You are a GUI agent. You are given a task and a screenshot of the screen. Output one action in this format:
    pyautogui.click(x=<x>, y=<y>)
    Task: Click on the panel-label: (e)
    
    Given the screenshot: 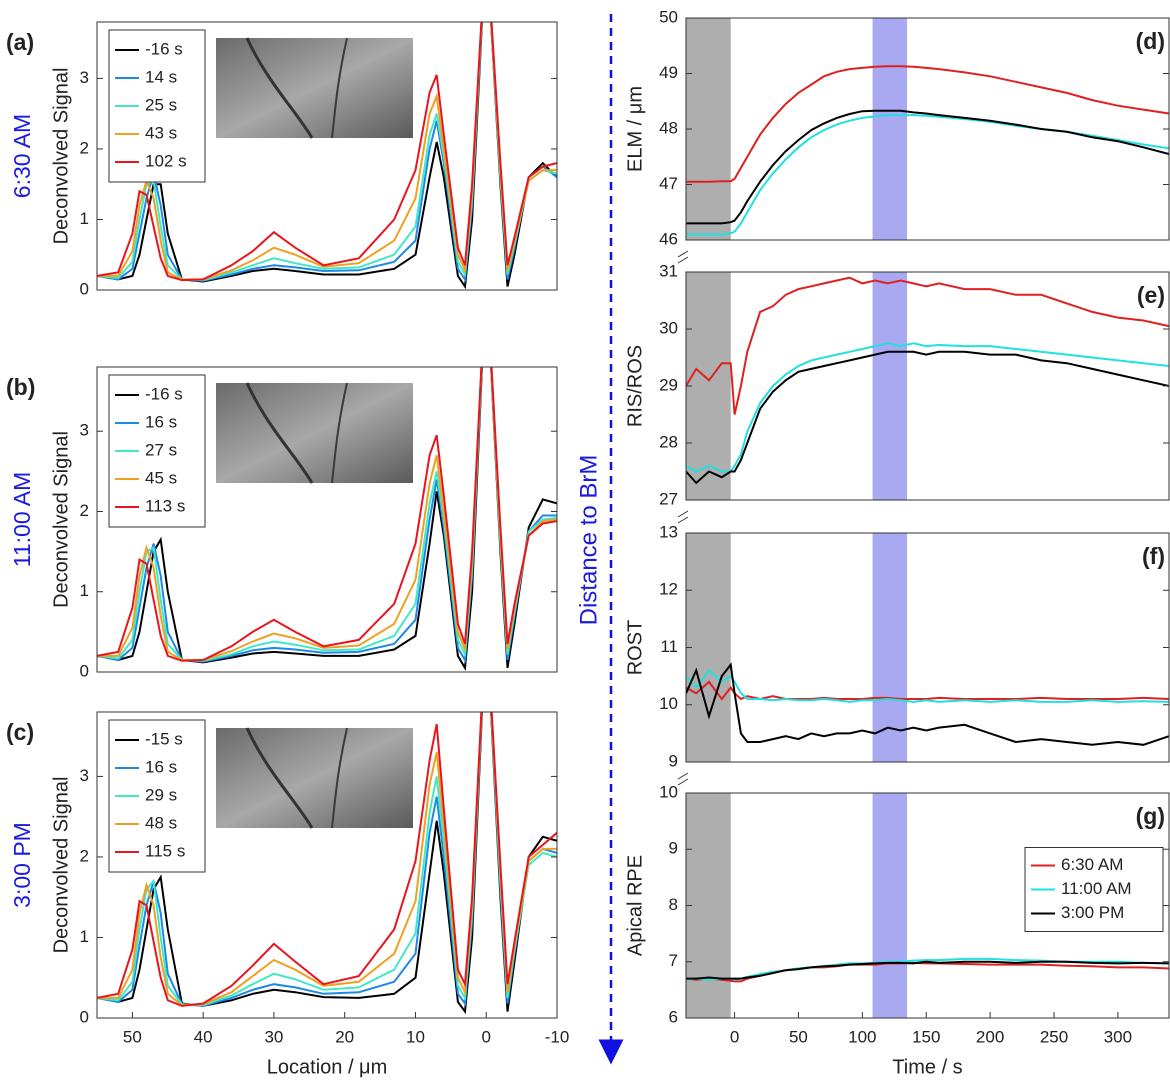 What is the action you would take?
    pyautogui.click(x=1151, y=295)
    